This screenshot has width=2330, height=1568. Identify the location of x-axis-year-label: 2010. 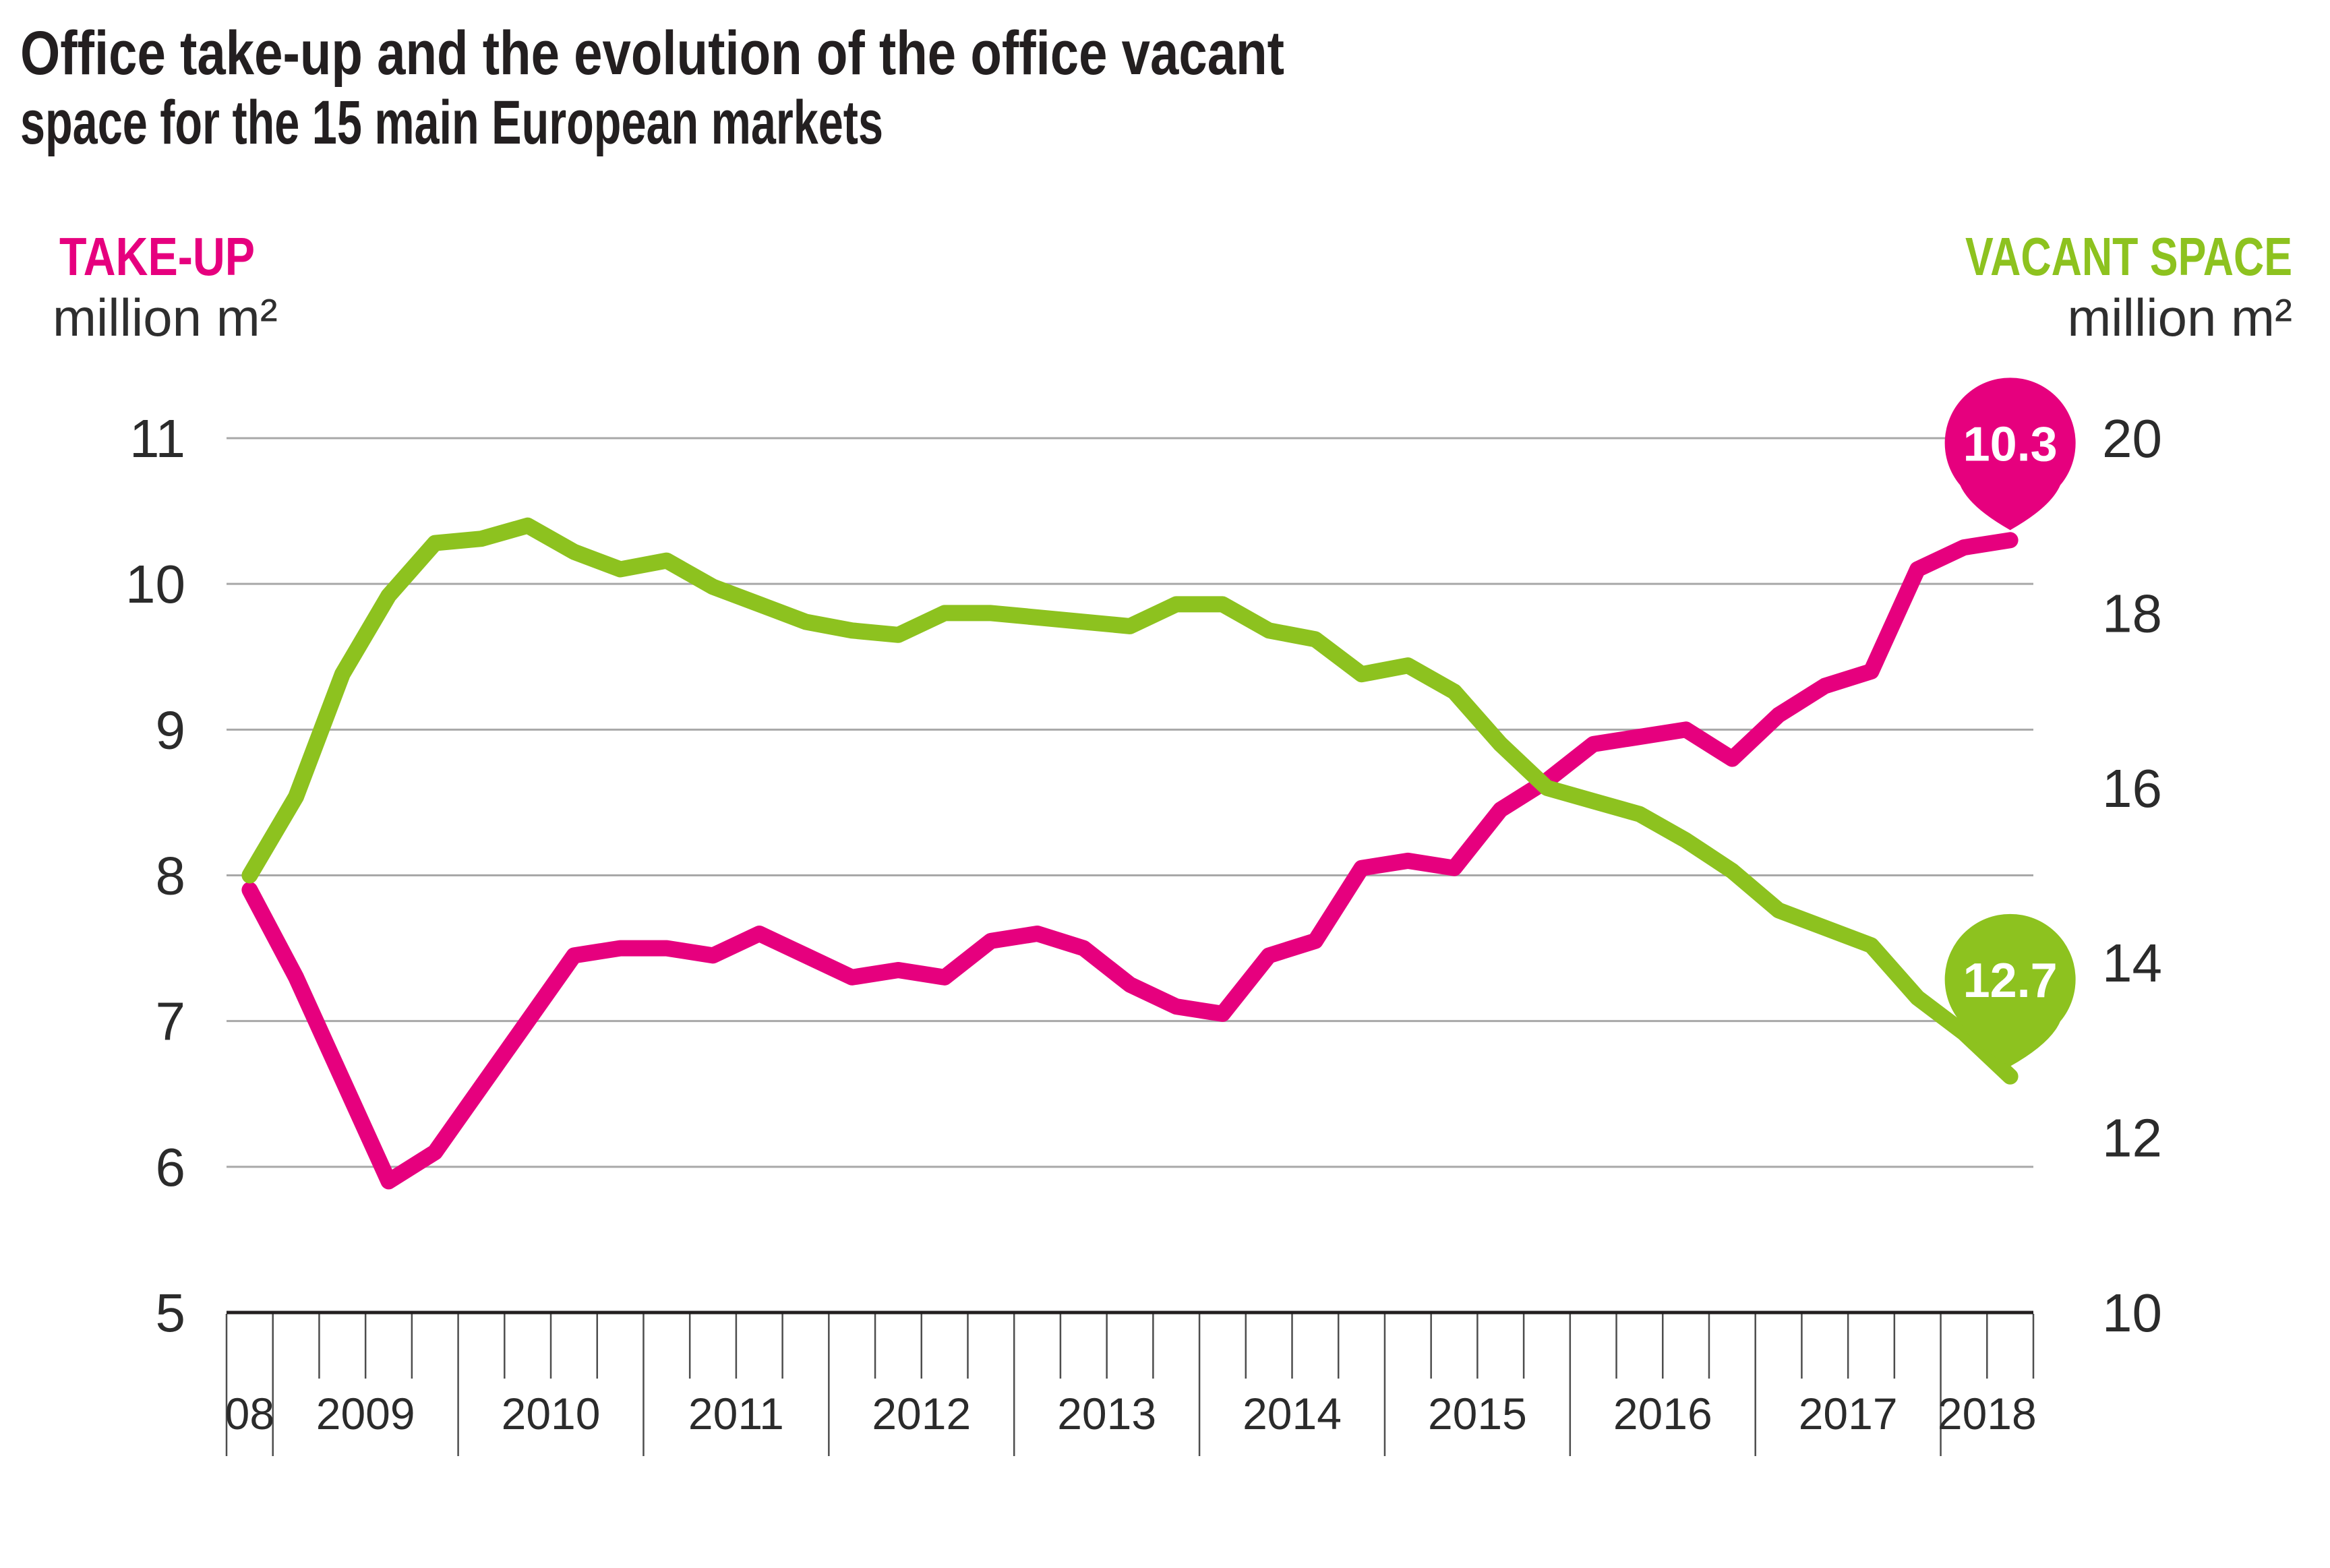
(551, 1414).